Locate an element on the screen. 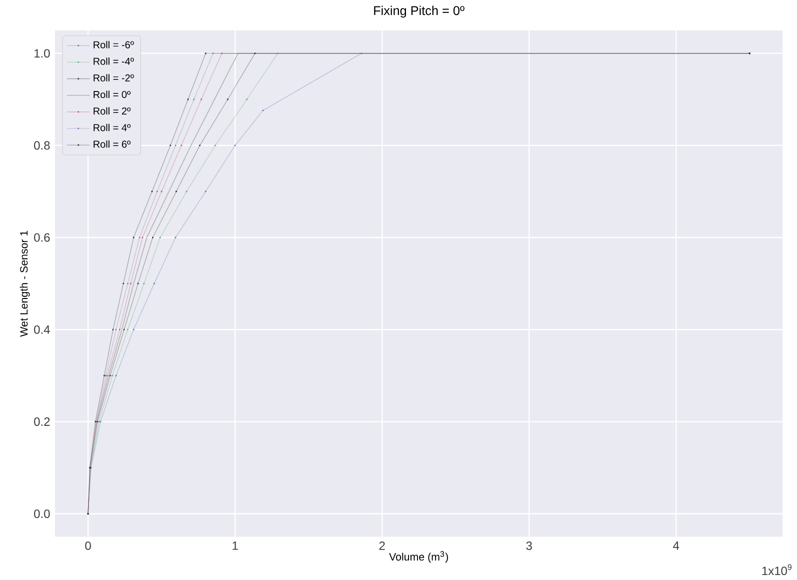 This screenshot has width=797, height=580. y-tick-label: 0.6 is located at coordinates (42, 237).